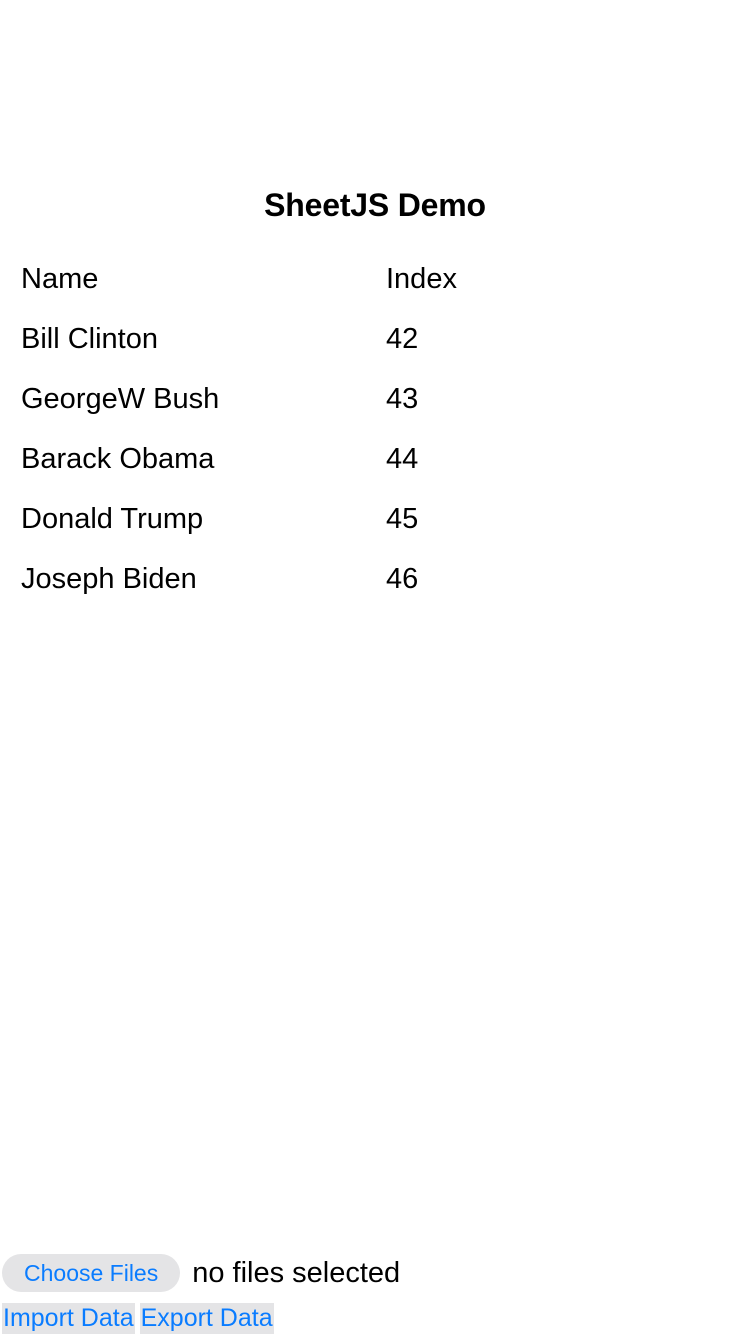 This screenshot has width=750, height=1334. I want to click on page-title: SheetJS Demo, so click(375, 205).